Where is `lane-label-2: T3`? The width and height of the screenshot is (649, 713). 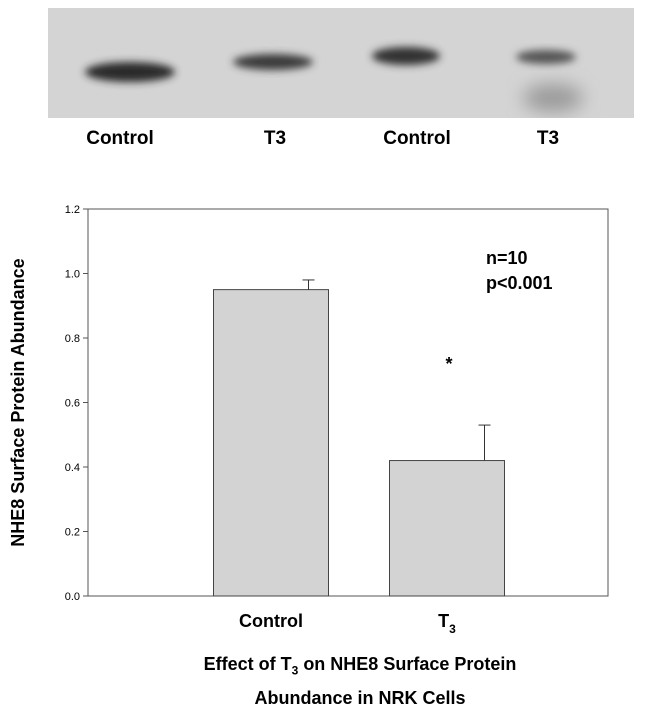
lane-label-2: T3 is located at coordinates (275, 138).